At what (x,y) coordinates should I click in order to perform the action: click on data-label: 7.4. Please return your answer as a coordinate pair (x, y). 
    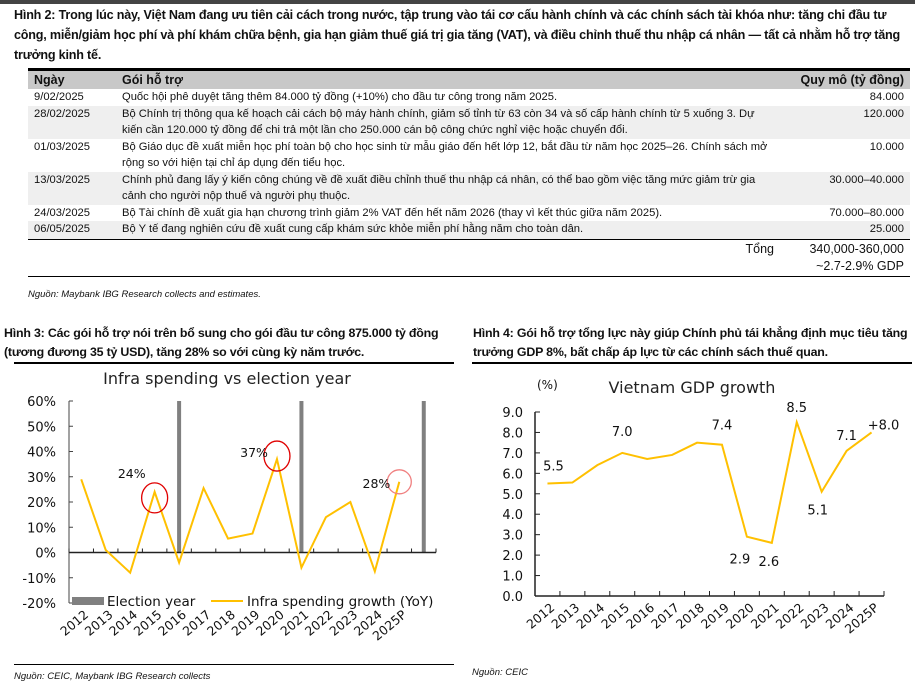
    Looking at the image, I should click on (722, 426).